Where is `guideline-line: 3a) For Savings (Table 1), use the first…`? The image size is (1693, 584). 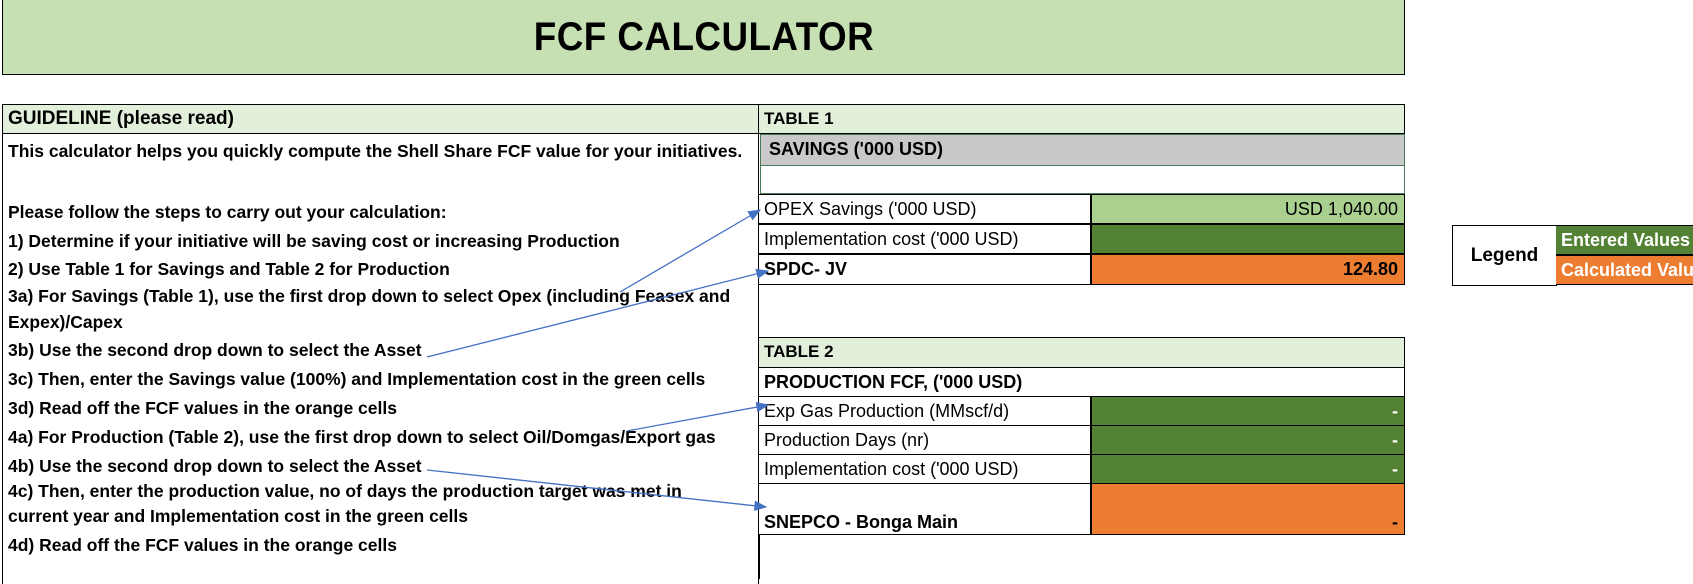
guideline-line: 3a) For Savings (Table 1), use the first… is located at coordinates (369, 296).